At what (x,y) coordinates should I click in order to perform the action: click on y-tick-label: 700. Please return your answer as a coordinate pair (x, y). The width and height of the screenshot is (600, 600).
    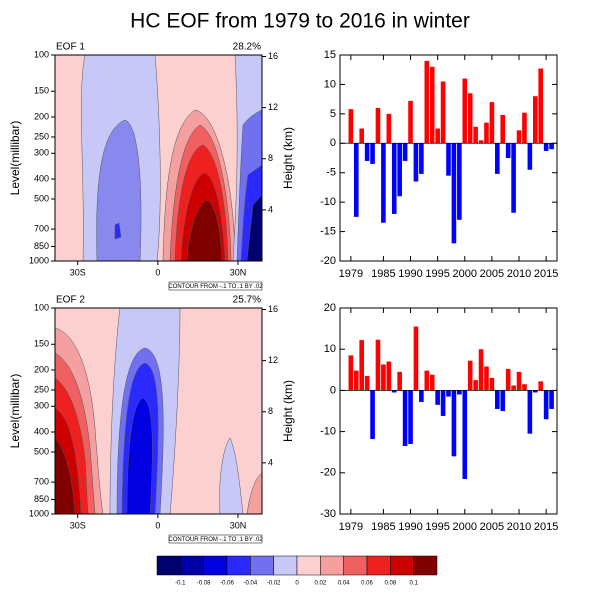
    Looking at the image, I should click on (41, 228).